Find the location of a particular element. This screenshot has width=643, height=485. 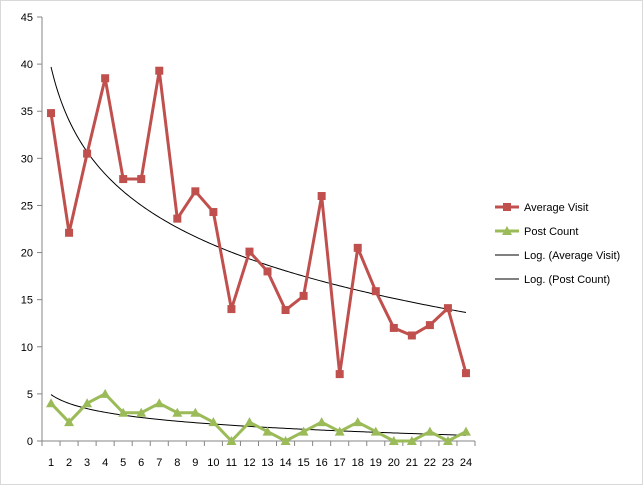

x-tick-label: 16 is located at coordinates (322, 463).